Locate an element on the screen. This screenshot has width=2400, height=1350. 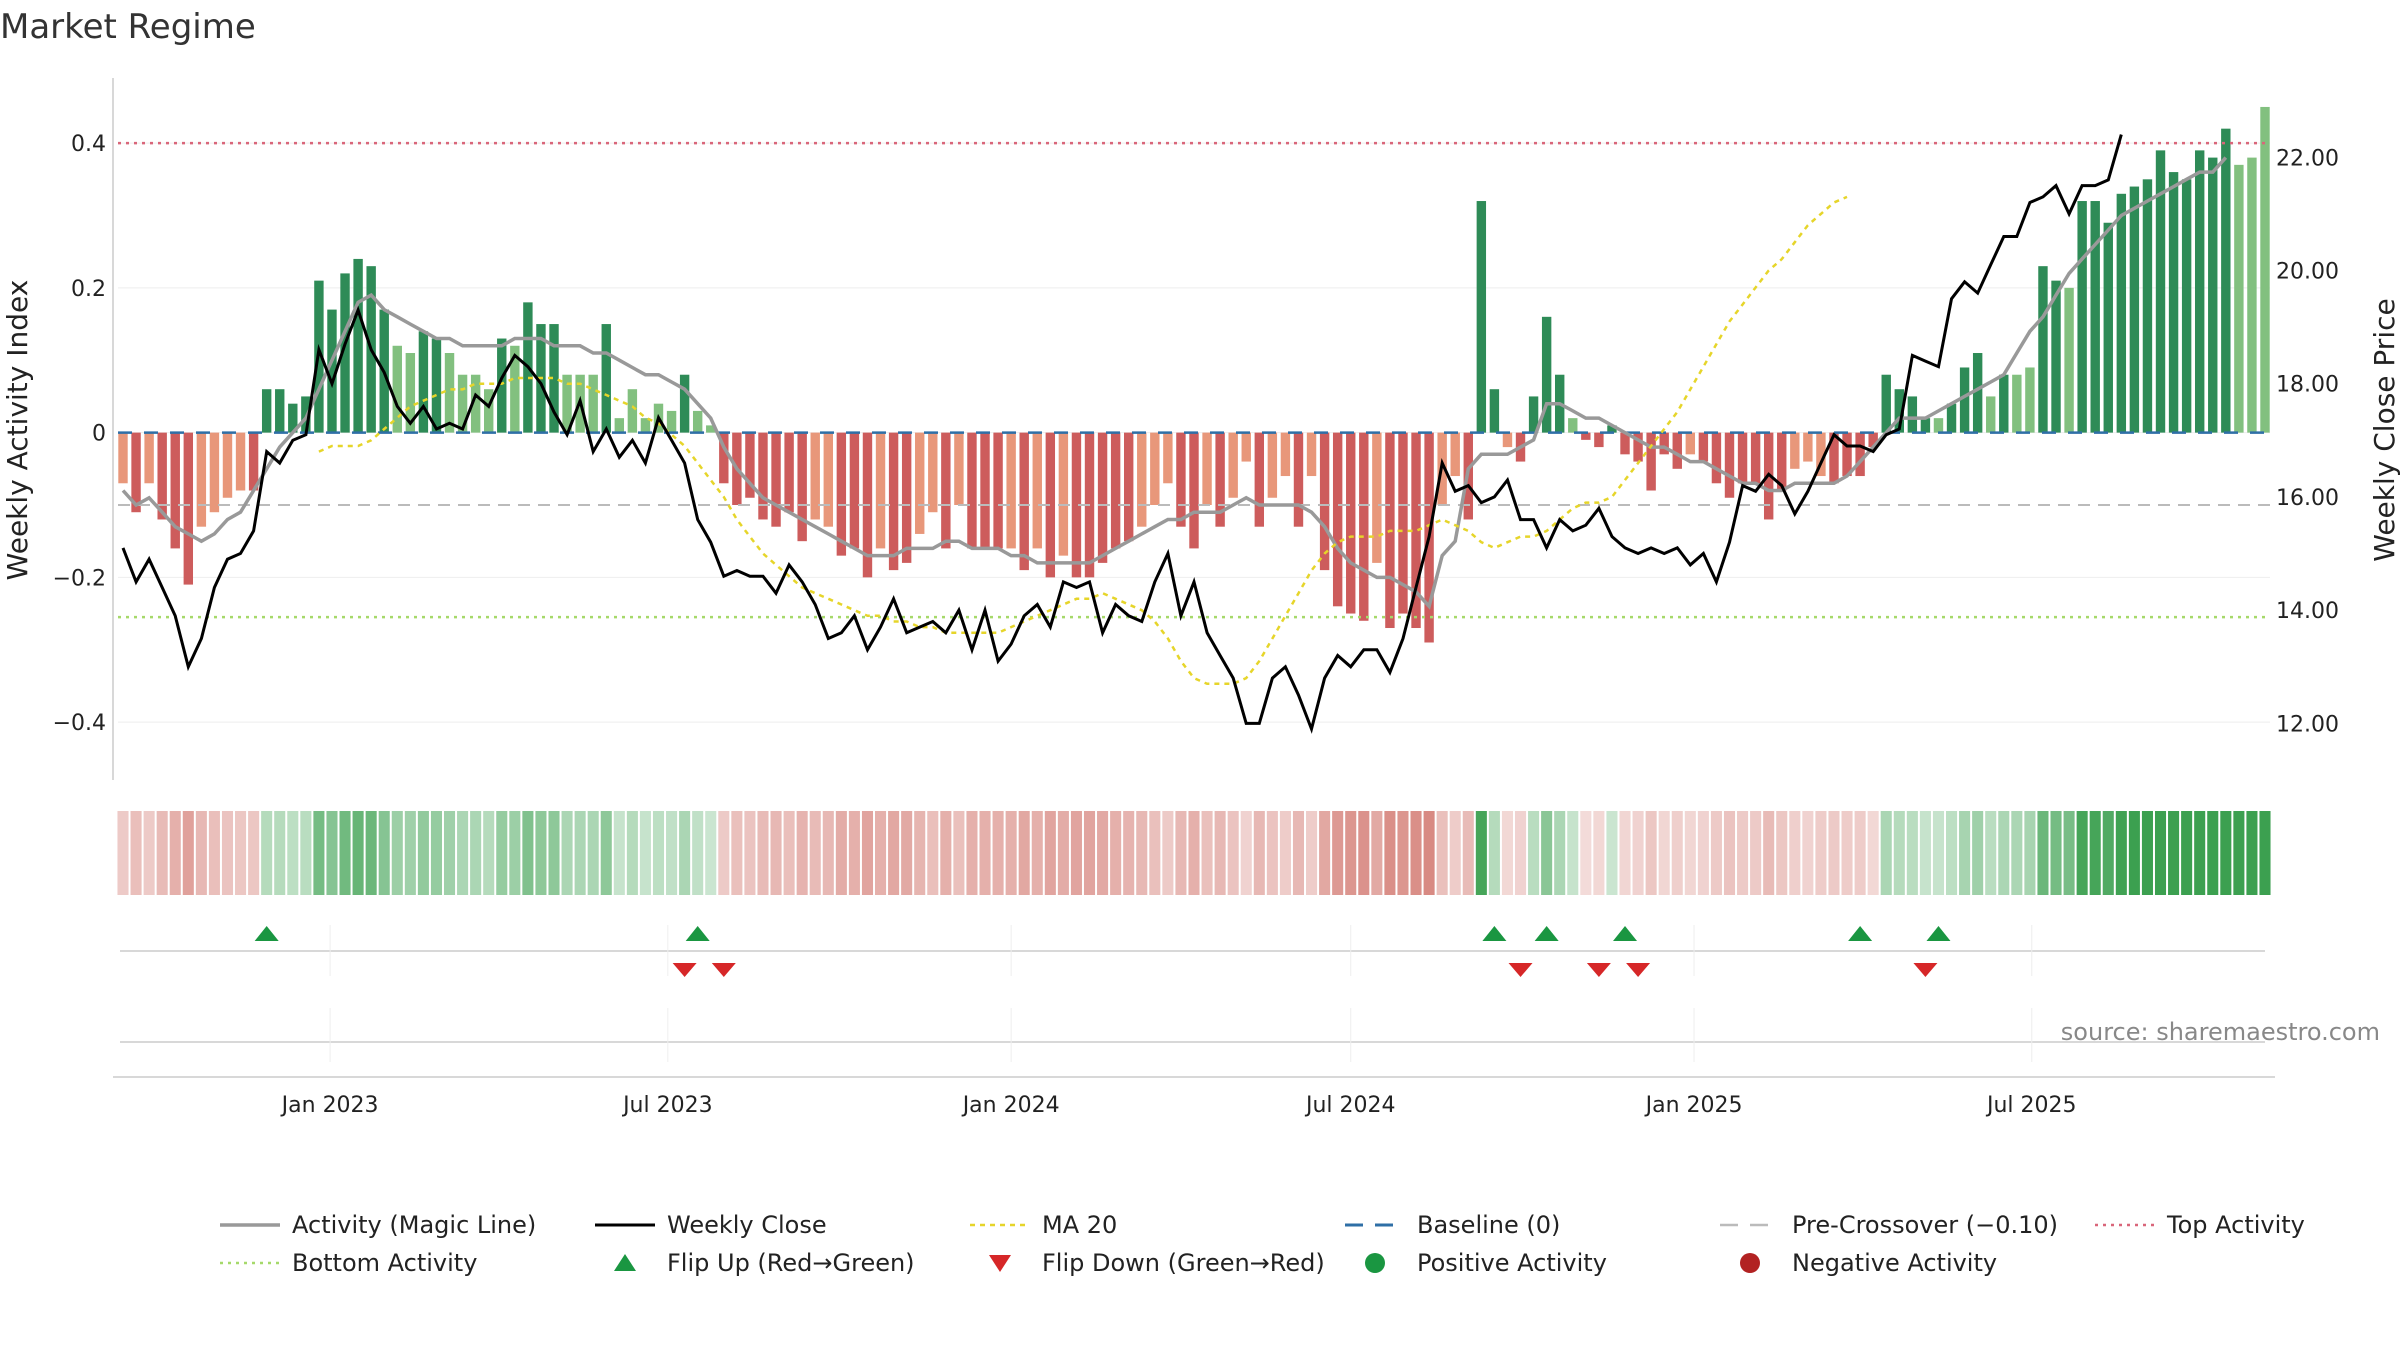
y-left-tick-label: 0.2 is located at coordinates (88, 289).